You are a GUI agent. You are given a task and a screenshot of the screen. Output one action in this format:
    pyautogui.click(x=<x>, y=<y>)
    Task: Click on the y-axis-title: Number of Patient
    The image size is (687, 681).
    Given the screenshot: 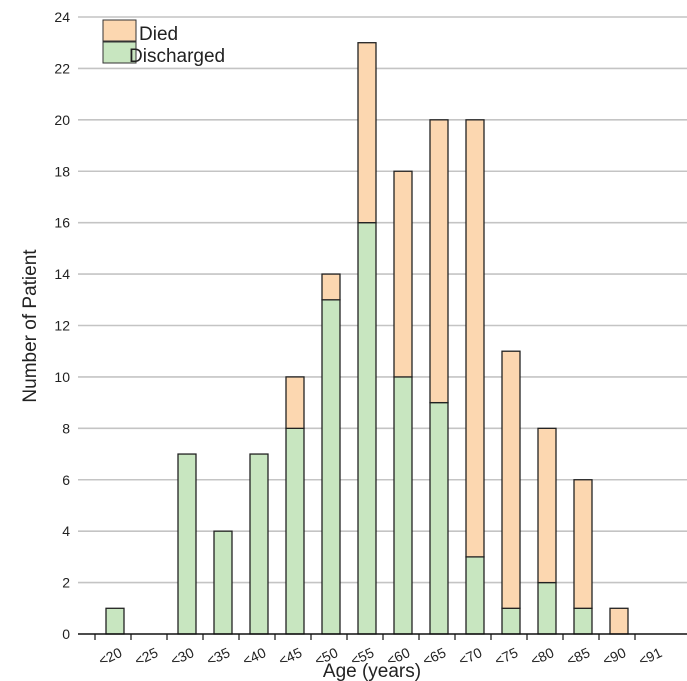 What is the action you would take?
    pyautogui.click(x=30, y=326)
    